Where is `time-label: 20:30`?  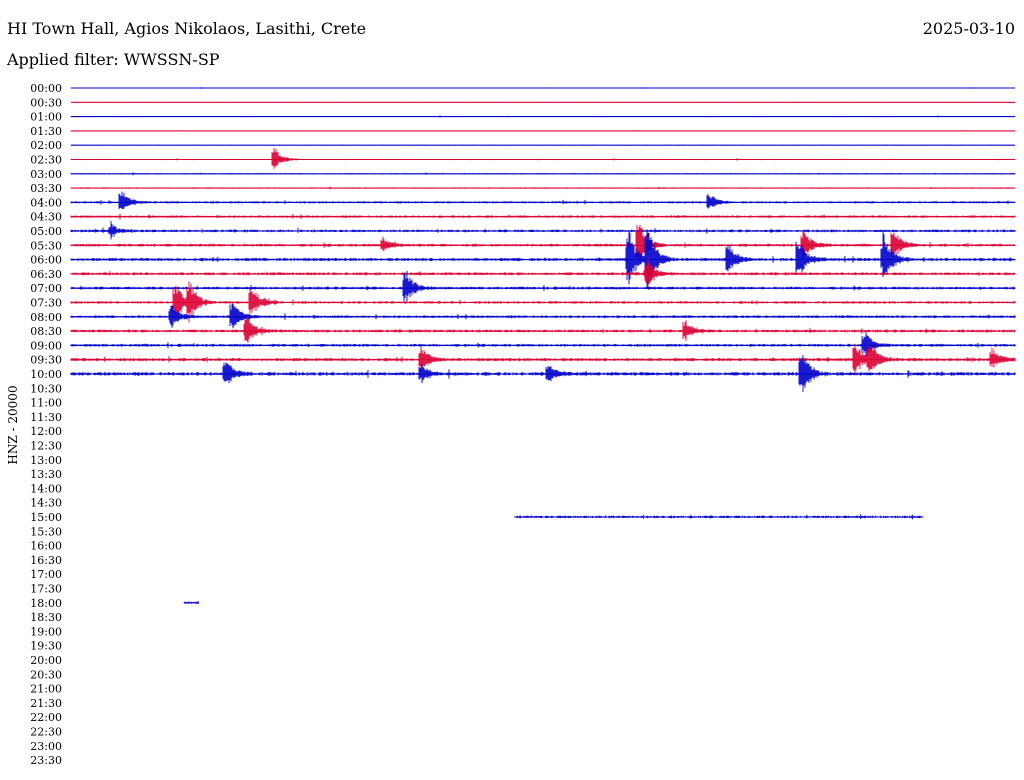 time-label: 20:30 is located at coordinates (46, 674).